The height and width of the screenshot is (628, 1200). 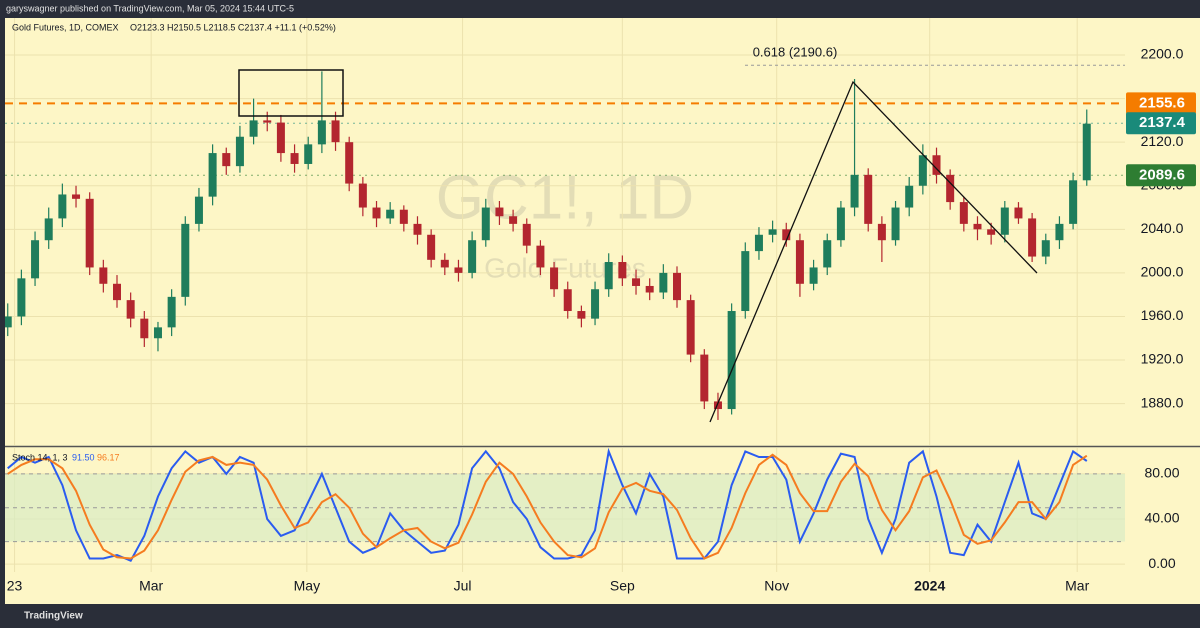 What do you see at coordinates (600, 9) in the screenshot?
I see `top-bar` at bounding box center [600, 9].